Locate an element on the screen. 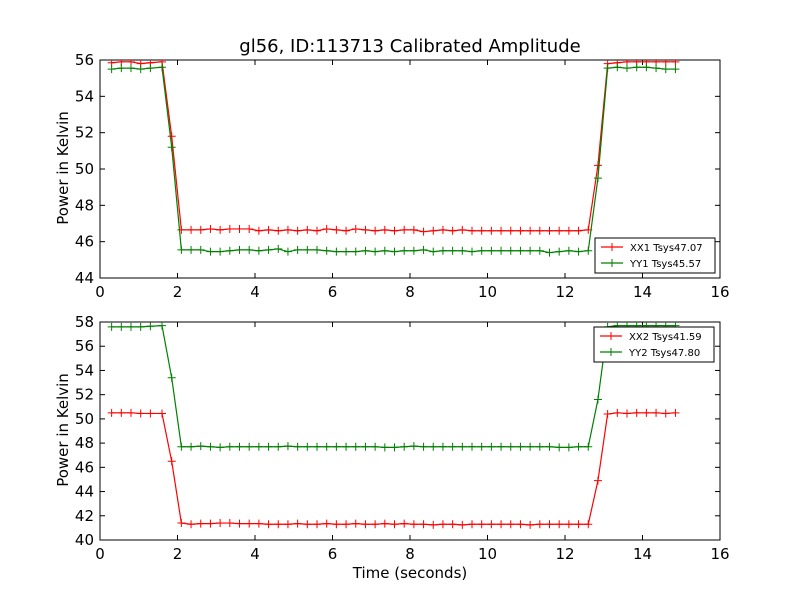 The image size is (800, 600). top-legend-box is located at coordinates (655, 255).